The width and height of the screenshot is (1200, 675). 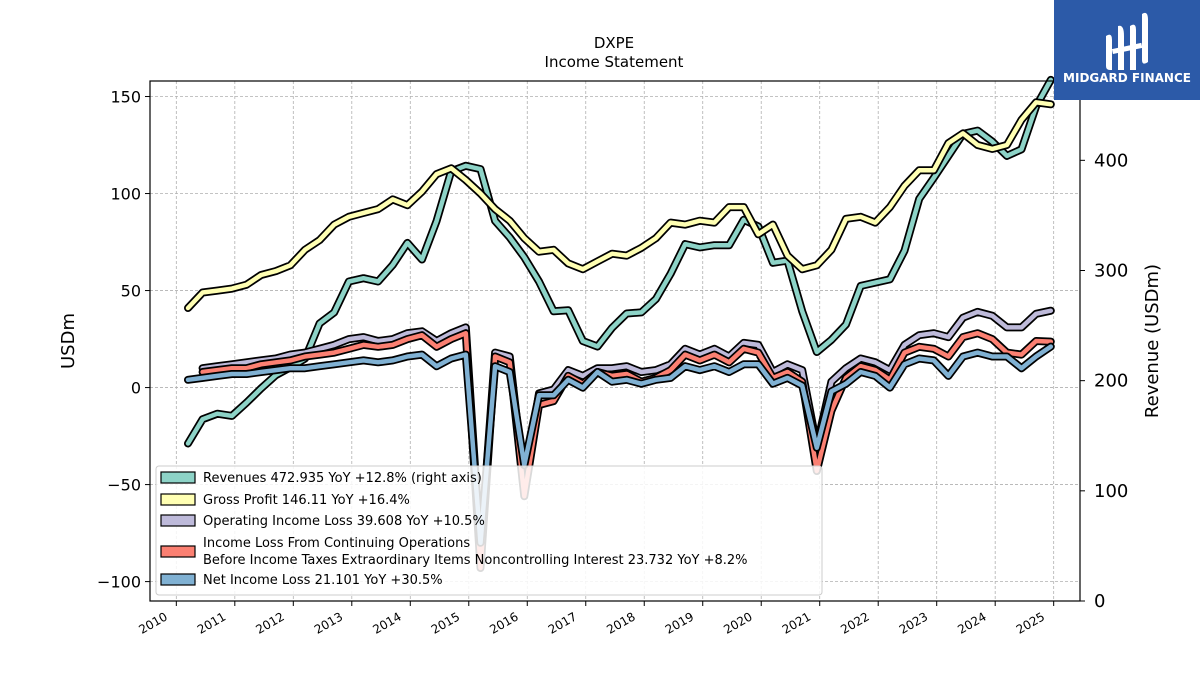 What do you see at coordinates (562, 622) in the screenshot?
I see `x-tick-label: 2017` at bounding box center [562, 622].